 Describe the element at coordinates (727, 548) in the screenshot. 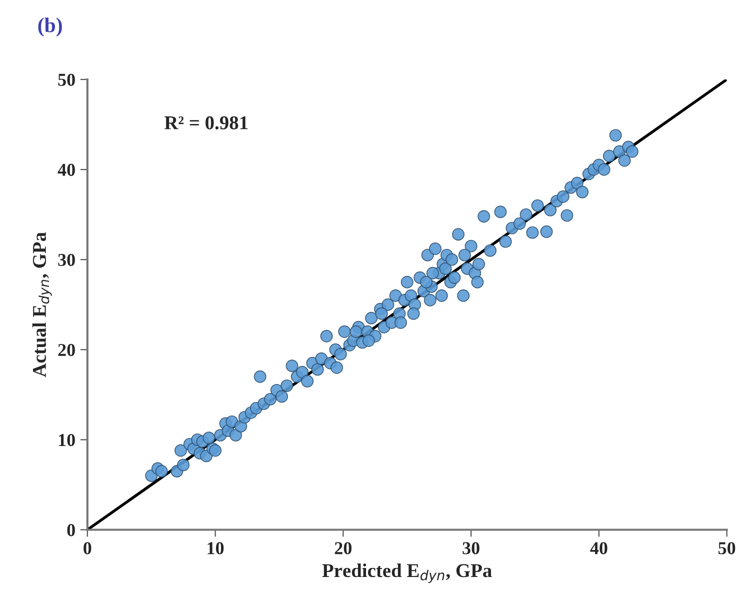

I see `x-tick-label: 50` at that location.